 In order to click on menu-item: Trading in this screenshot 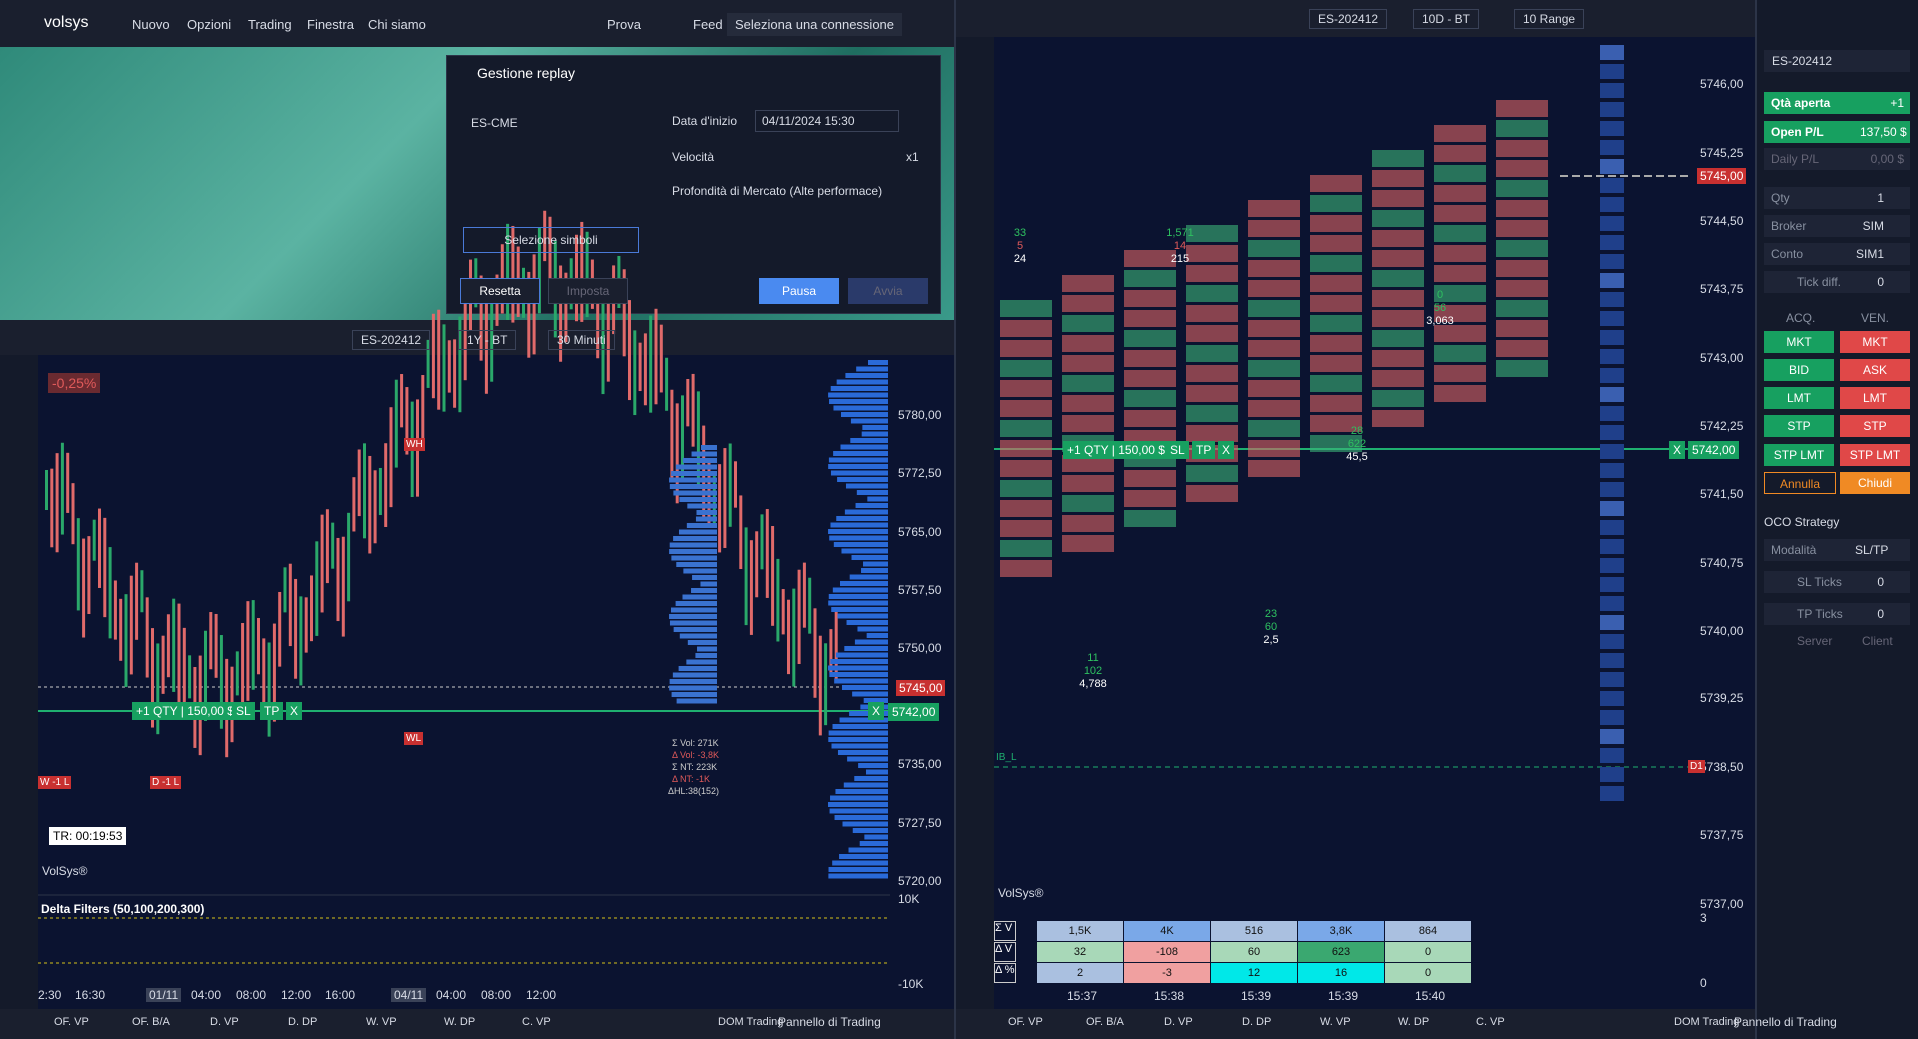, I will do `click(270, 24)`.